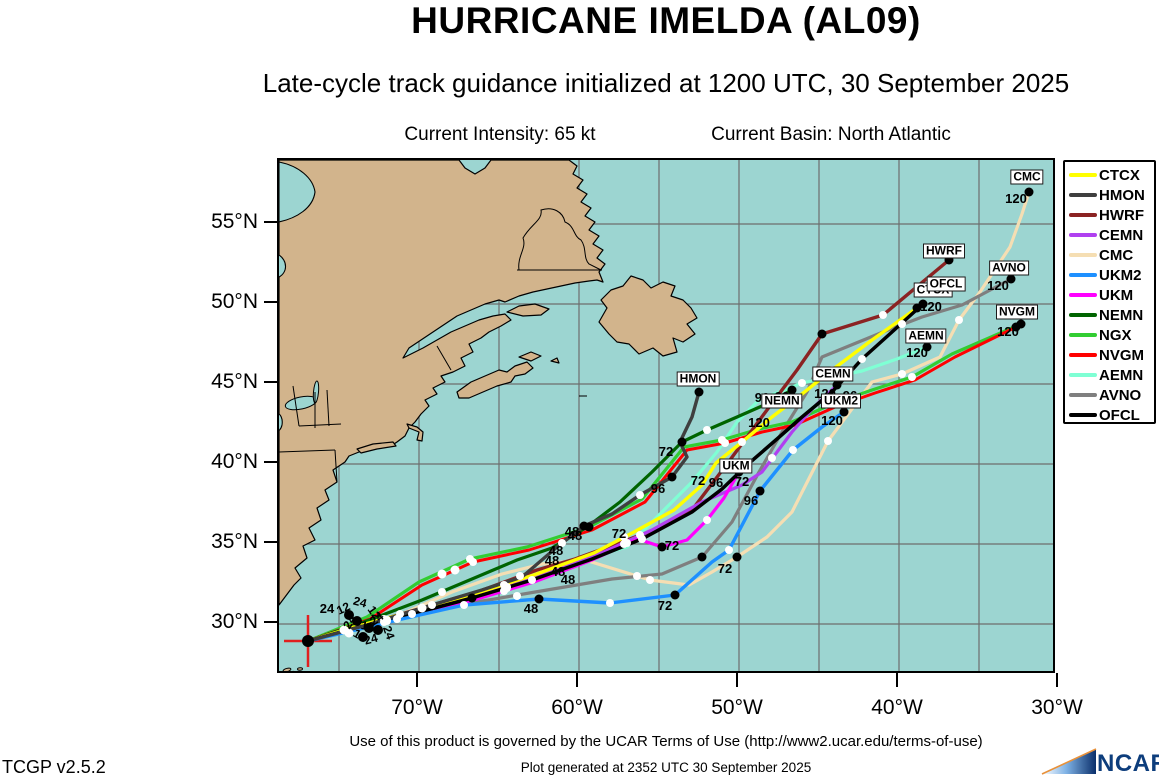 The width and height of the screenshot is (1159, 780). I want to click on model-label-aemn: AEMN, so click(926, 336).